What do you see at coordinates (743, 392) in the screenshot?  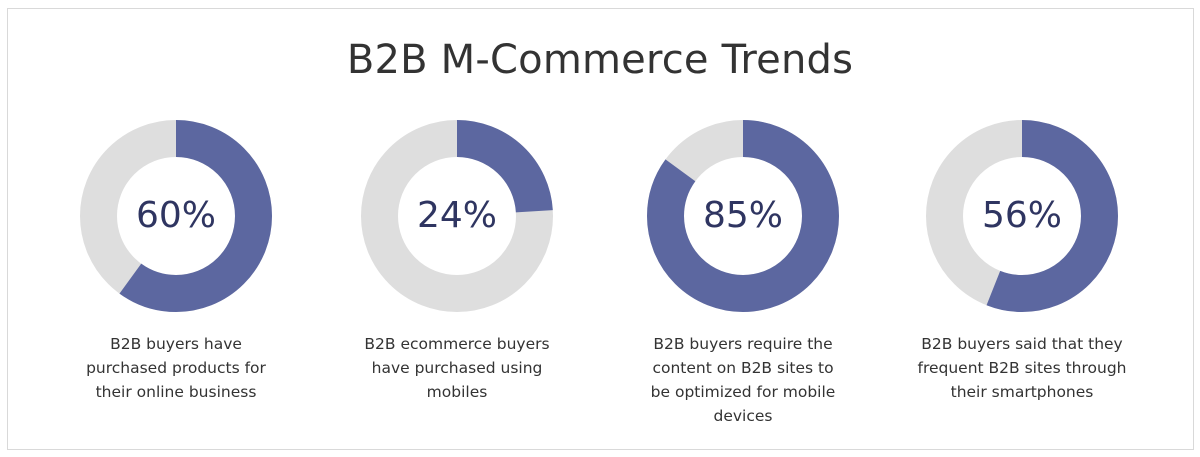 I see `caption-line: be optimized for mobile` at bounding box center [743, 392].